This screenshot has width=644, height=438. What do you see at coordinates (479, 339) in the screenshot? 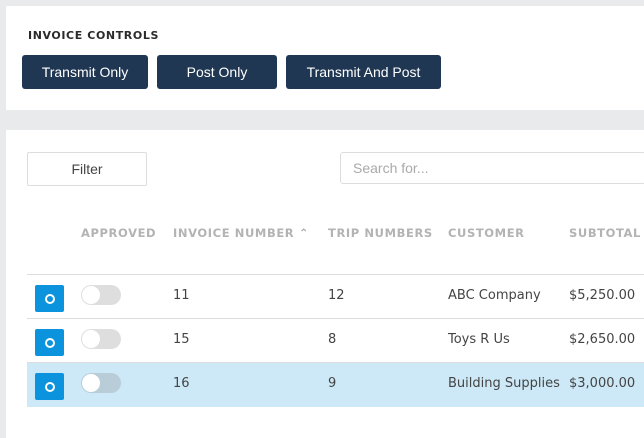
I see `customer: Toys R Us` at bounding box center [479, 339].